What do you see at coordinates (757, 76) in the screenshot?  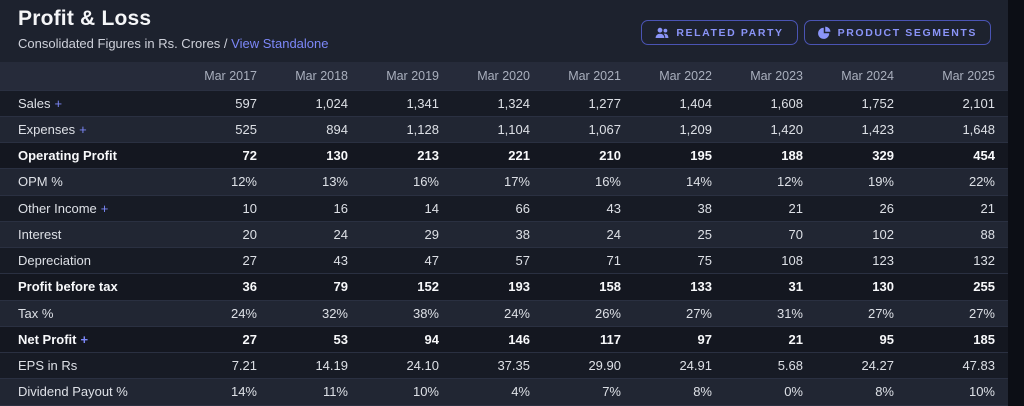 I see `column-header: Mar 2023` at bounding box center [757, 76].